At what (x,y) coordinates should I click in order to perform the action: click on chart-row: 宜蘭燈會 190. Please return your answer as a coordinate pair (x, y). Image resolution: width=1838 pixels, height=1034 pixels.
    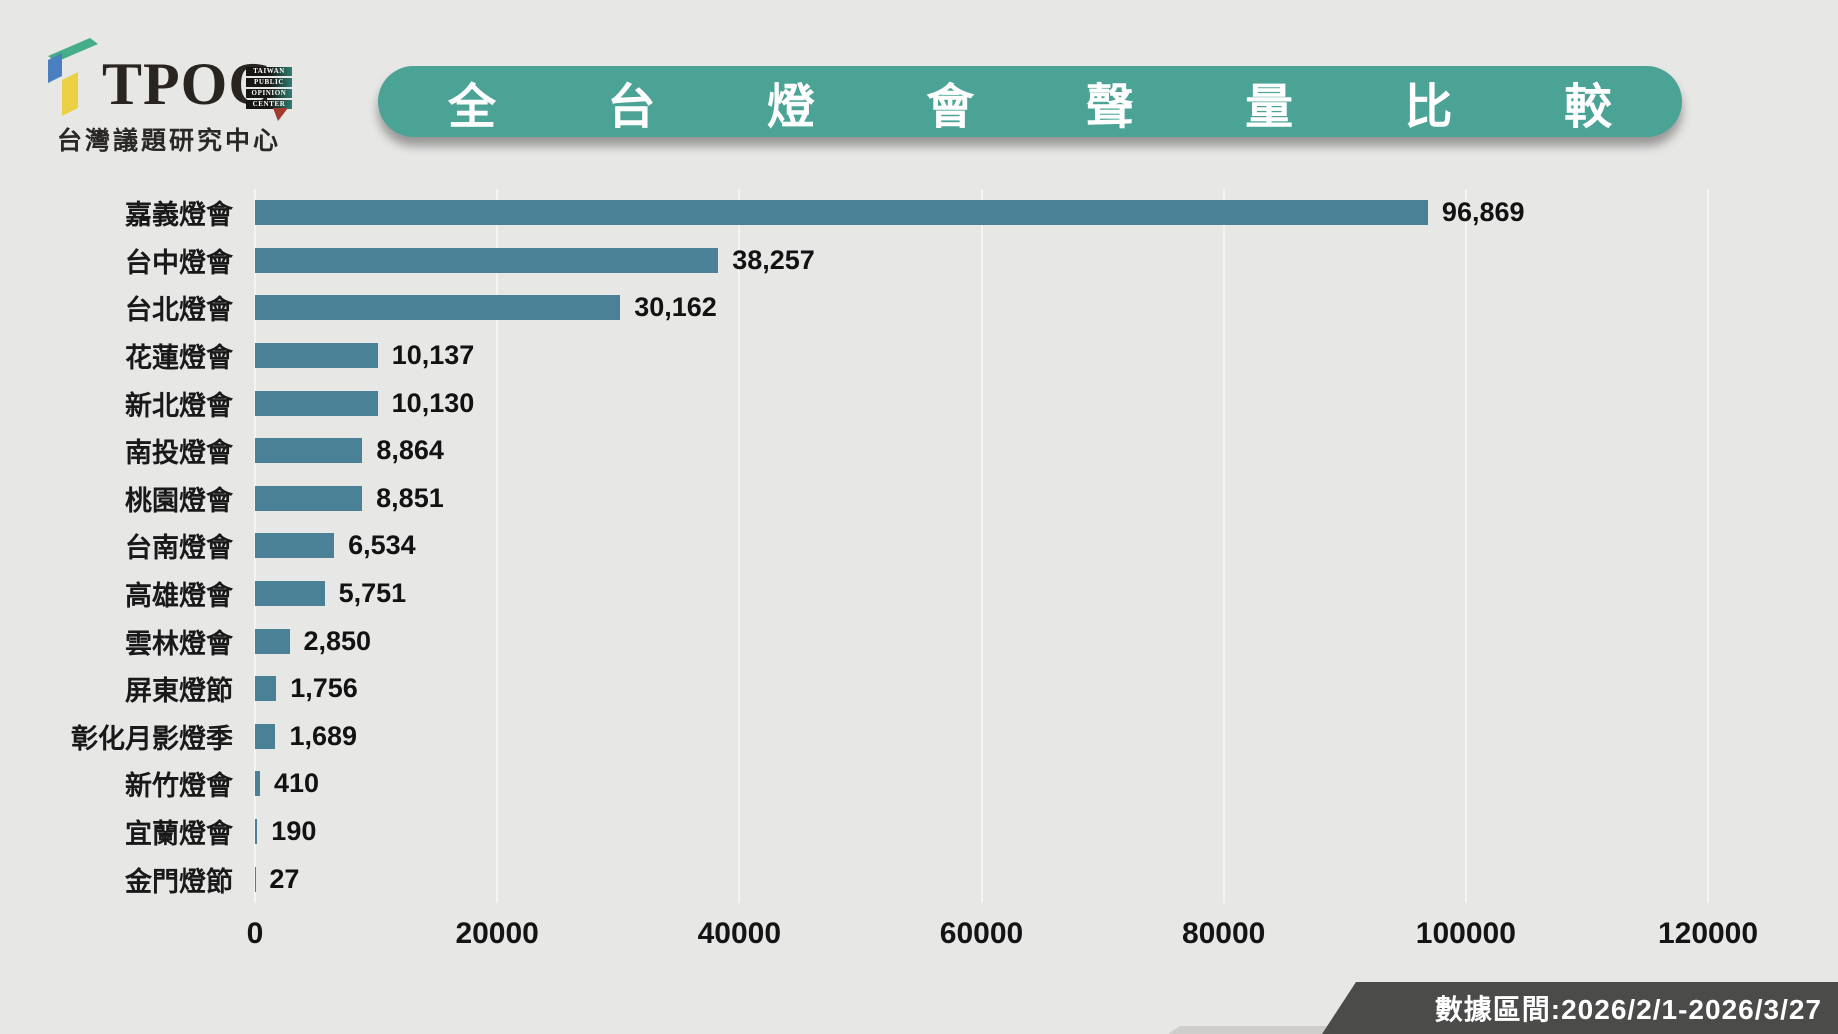
    Looking at the image, I should click on (916, 832).